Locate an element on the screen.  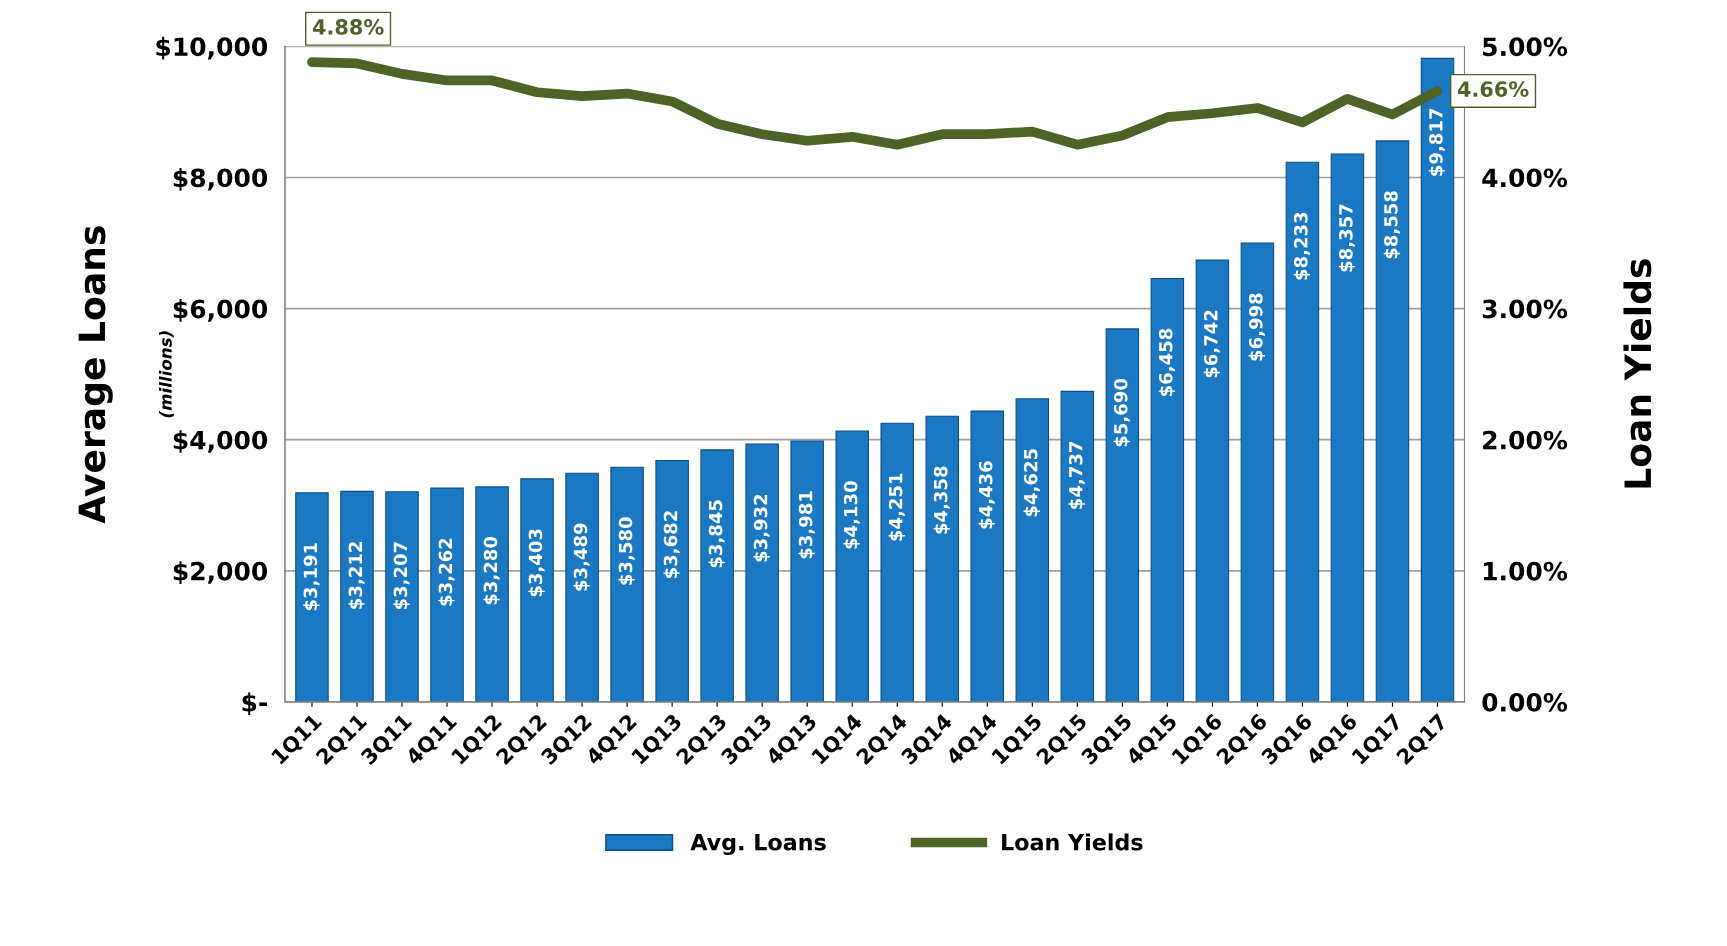
text: (millions) is located at coordinates (166, 374).